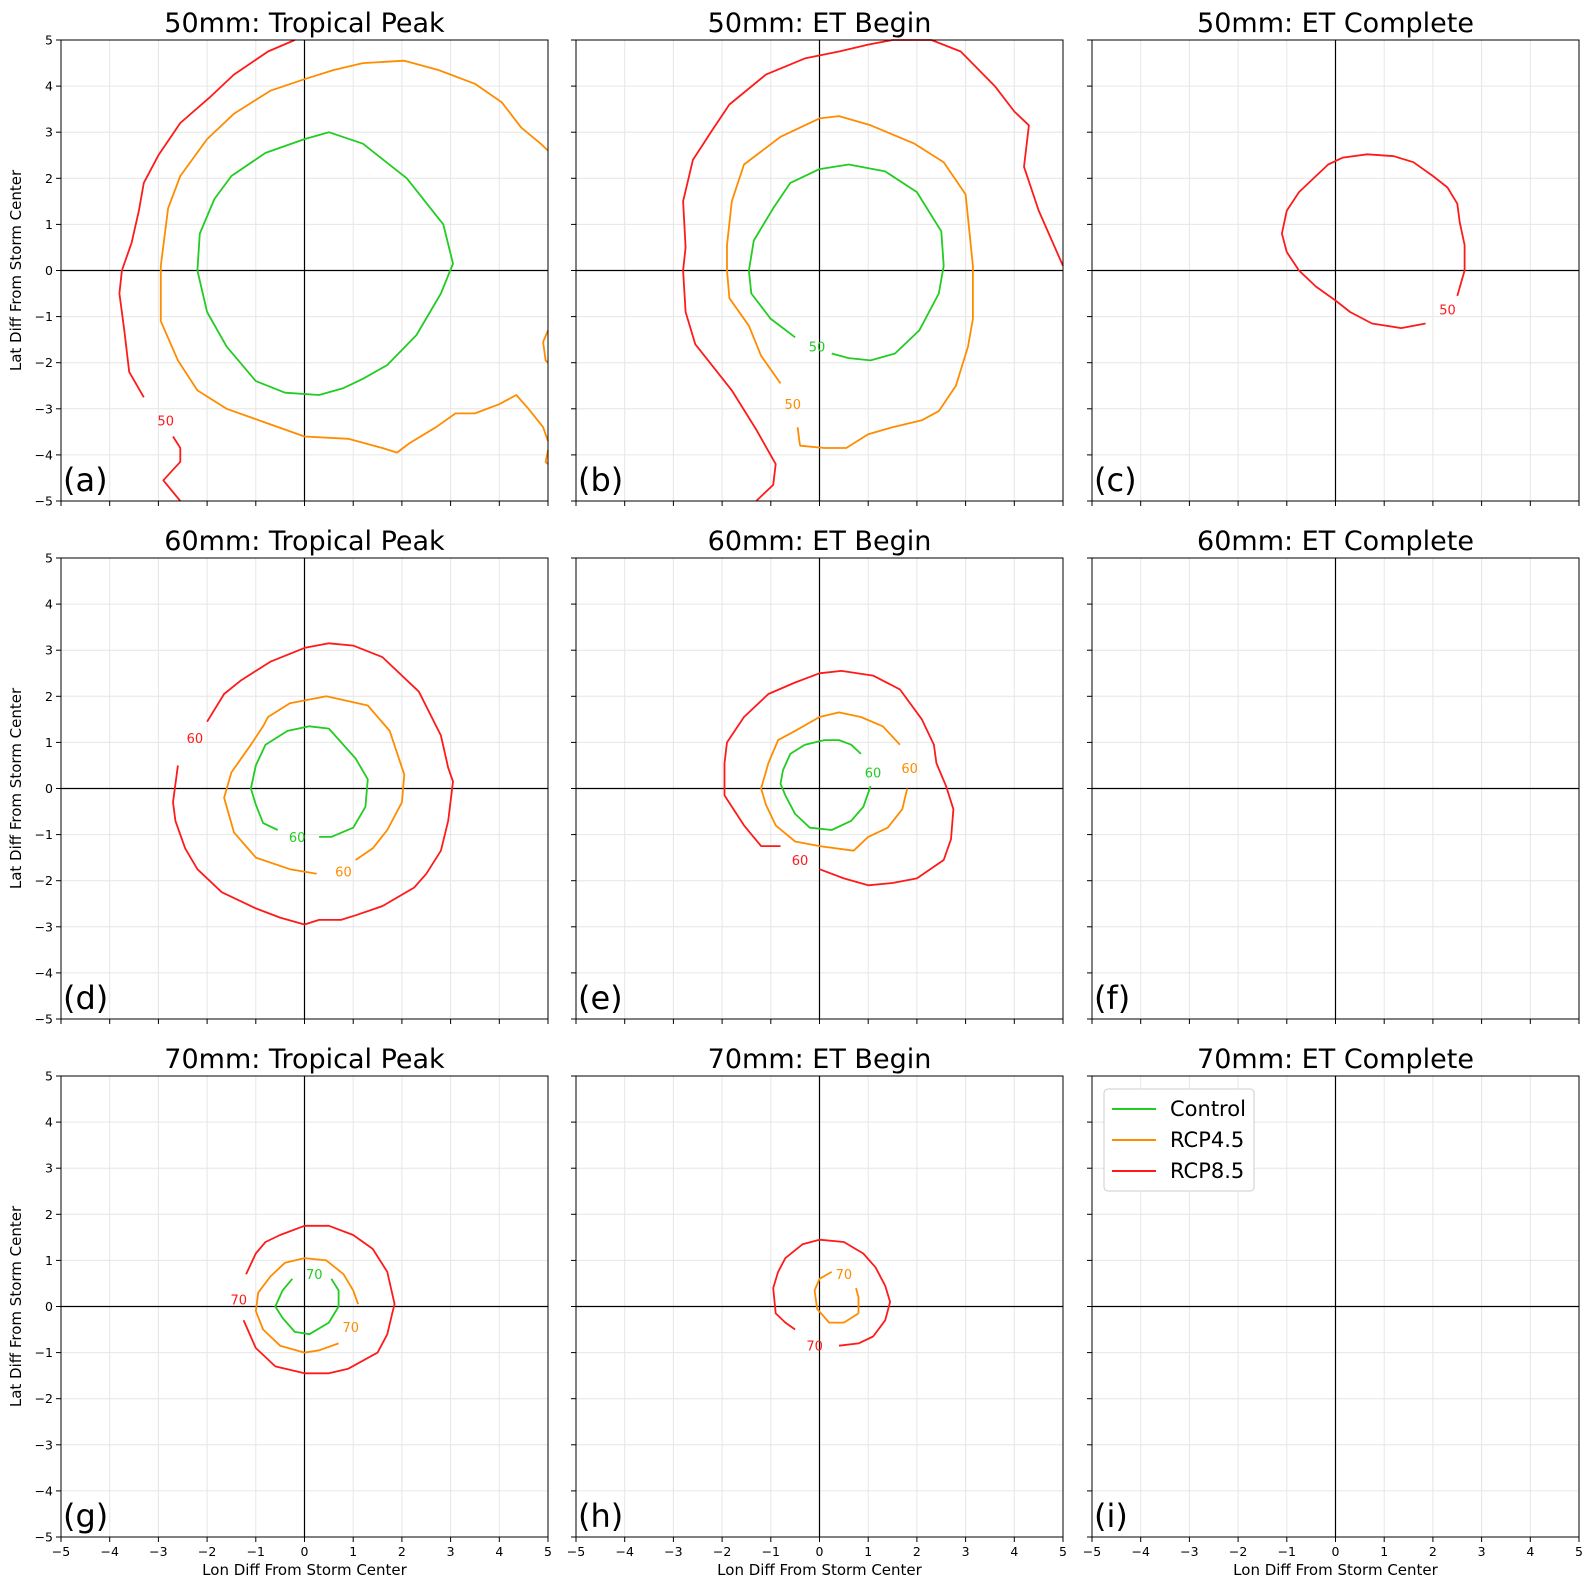 The width and height of the screenshot is (1589, 1589). I want to click on panel-c: 50 50mm: ET Complete (c), so click(1333, 257).